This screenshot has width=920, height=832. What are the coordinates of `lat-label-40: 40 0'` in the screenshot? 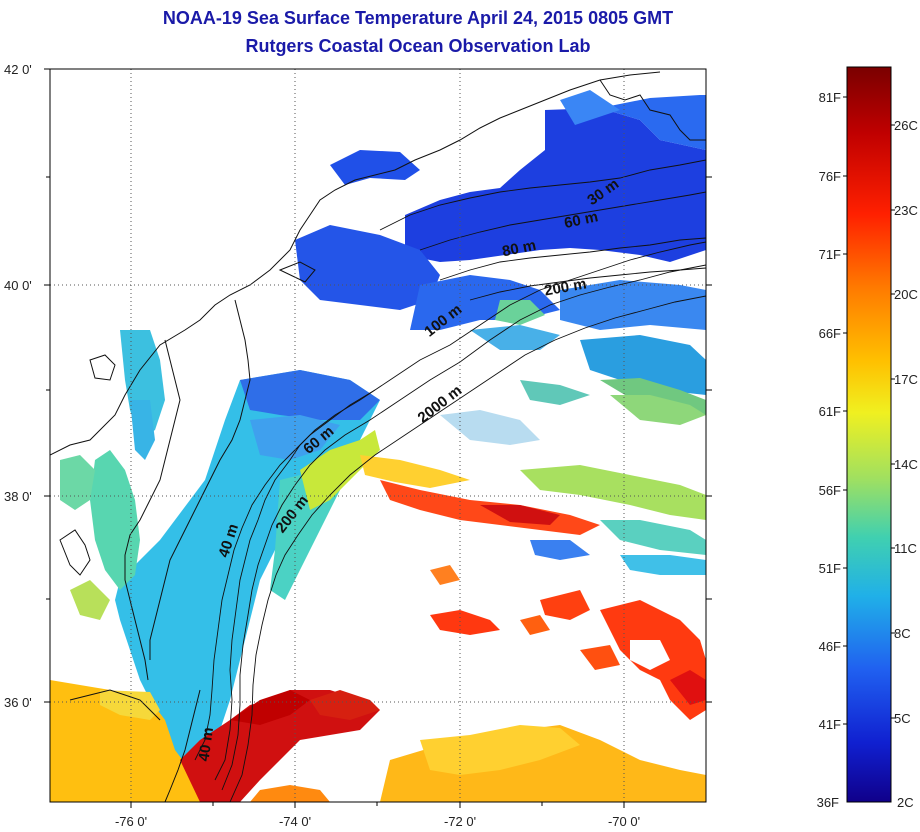 It's located at (18, 285).